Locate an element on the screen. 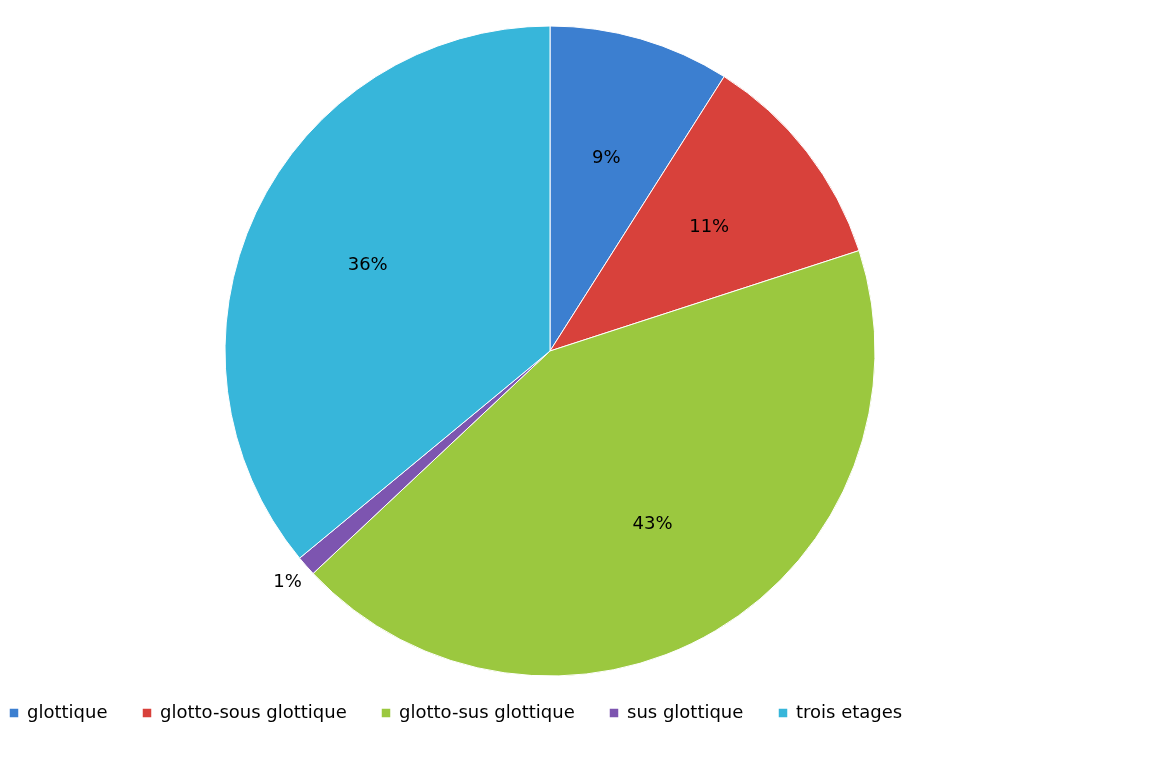 The width and height of the screenshot is (1153, 769). data-label: 36% is located at coordinates (367, 264).